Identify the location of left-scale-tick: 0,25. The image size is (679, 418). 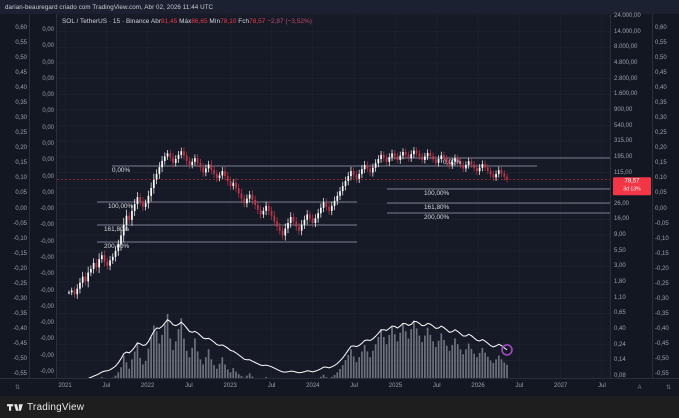
(21, 133).